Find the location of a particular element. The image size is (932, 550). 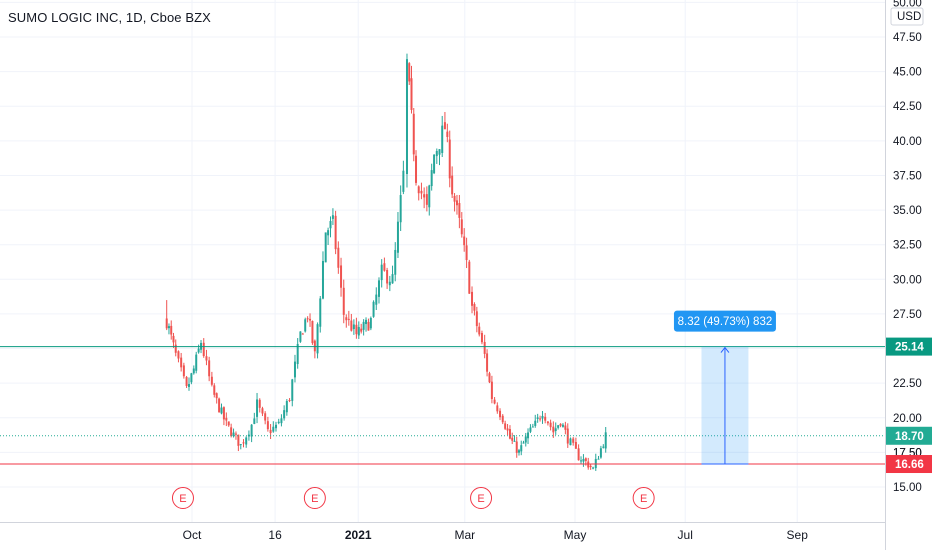

measure-label: 8.32 (49.73%) 832 is located at coordinates (725, 322).